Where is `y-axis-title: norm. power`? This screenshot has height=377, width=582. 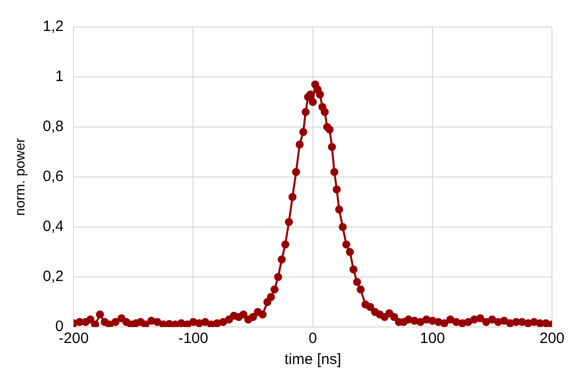 y-axis-title: norm. power is located at coordinates (19, 177).